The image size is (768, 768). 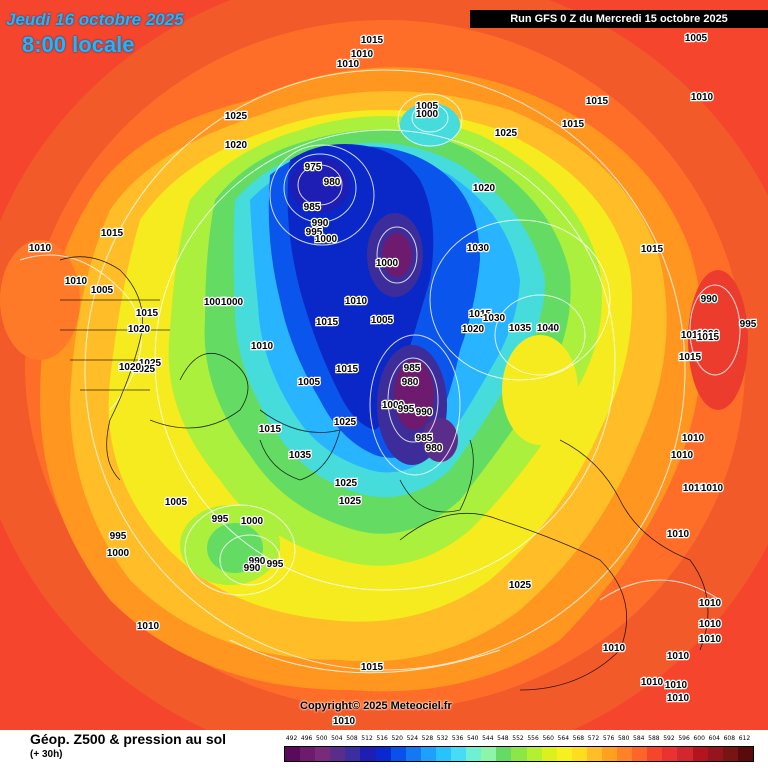 I want to click on legend-label: 556, so click(x=533, y=738).